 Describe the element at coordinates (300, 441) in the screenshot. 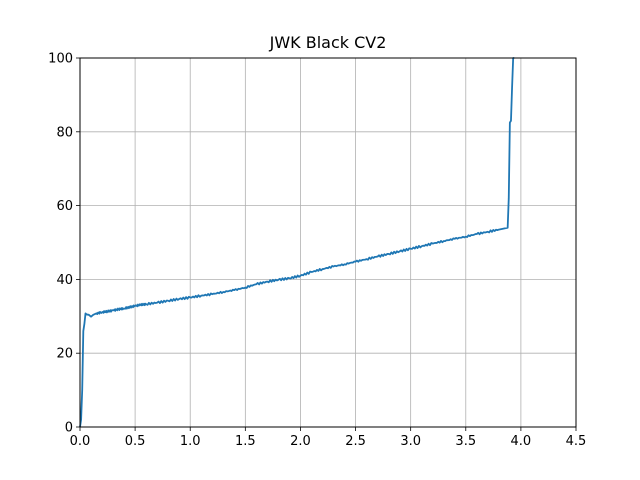

I see `x-tick-label: 2.0` at that location.